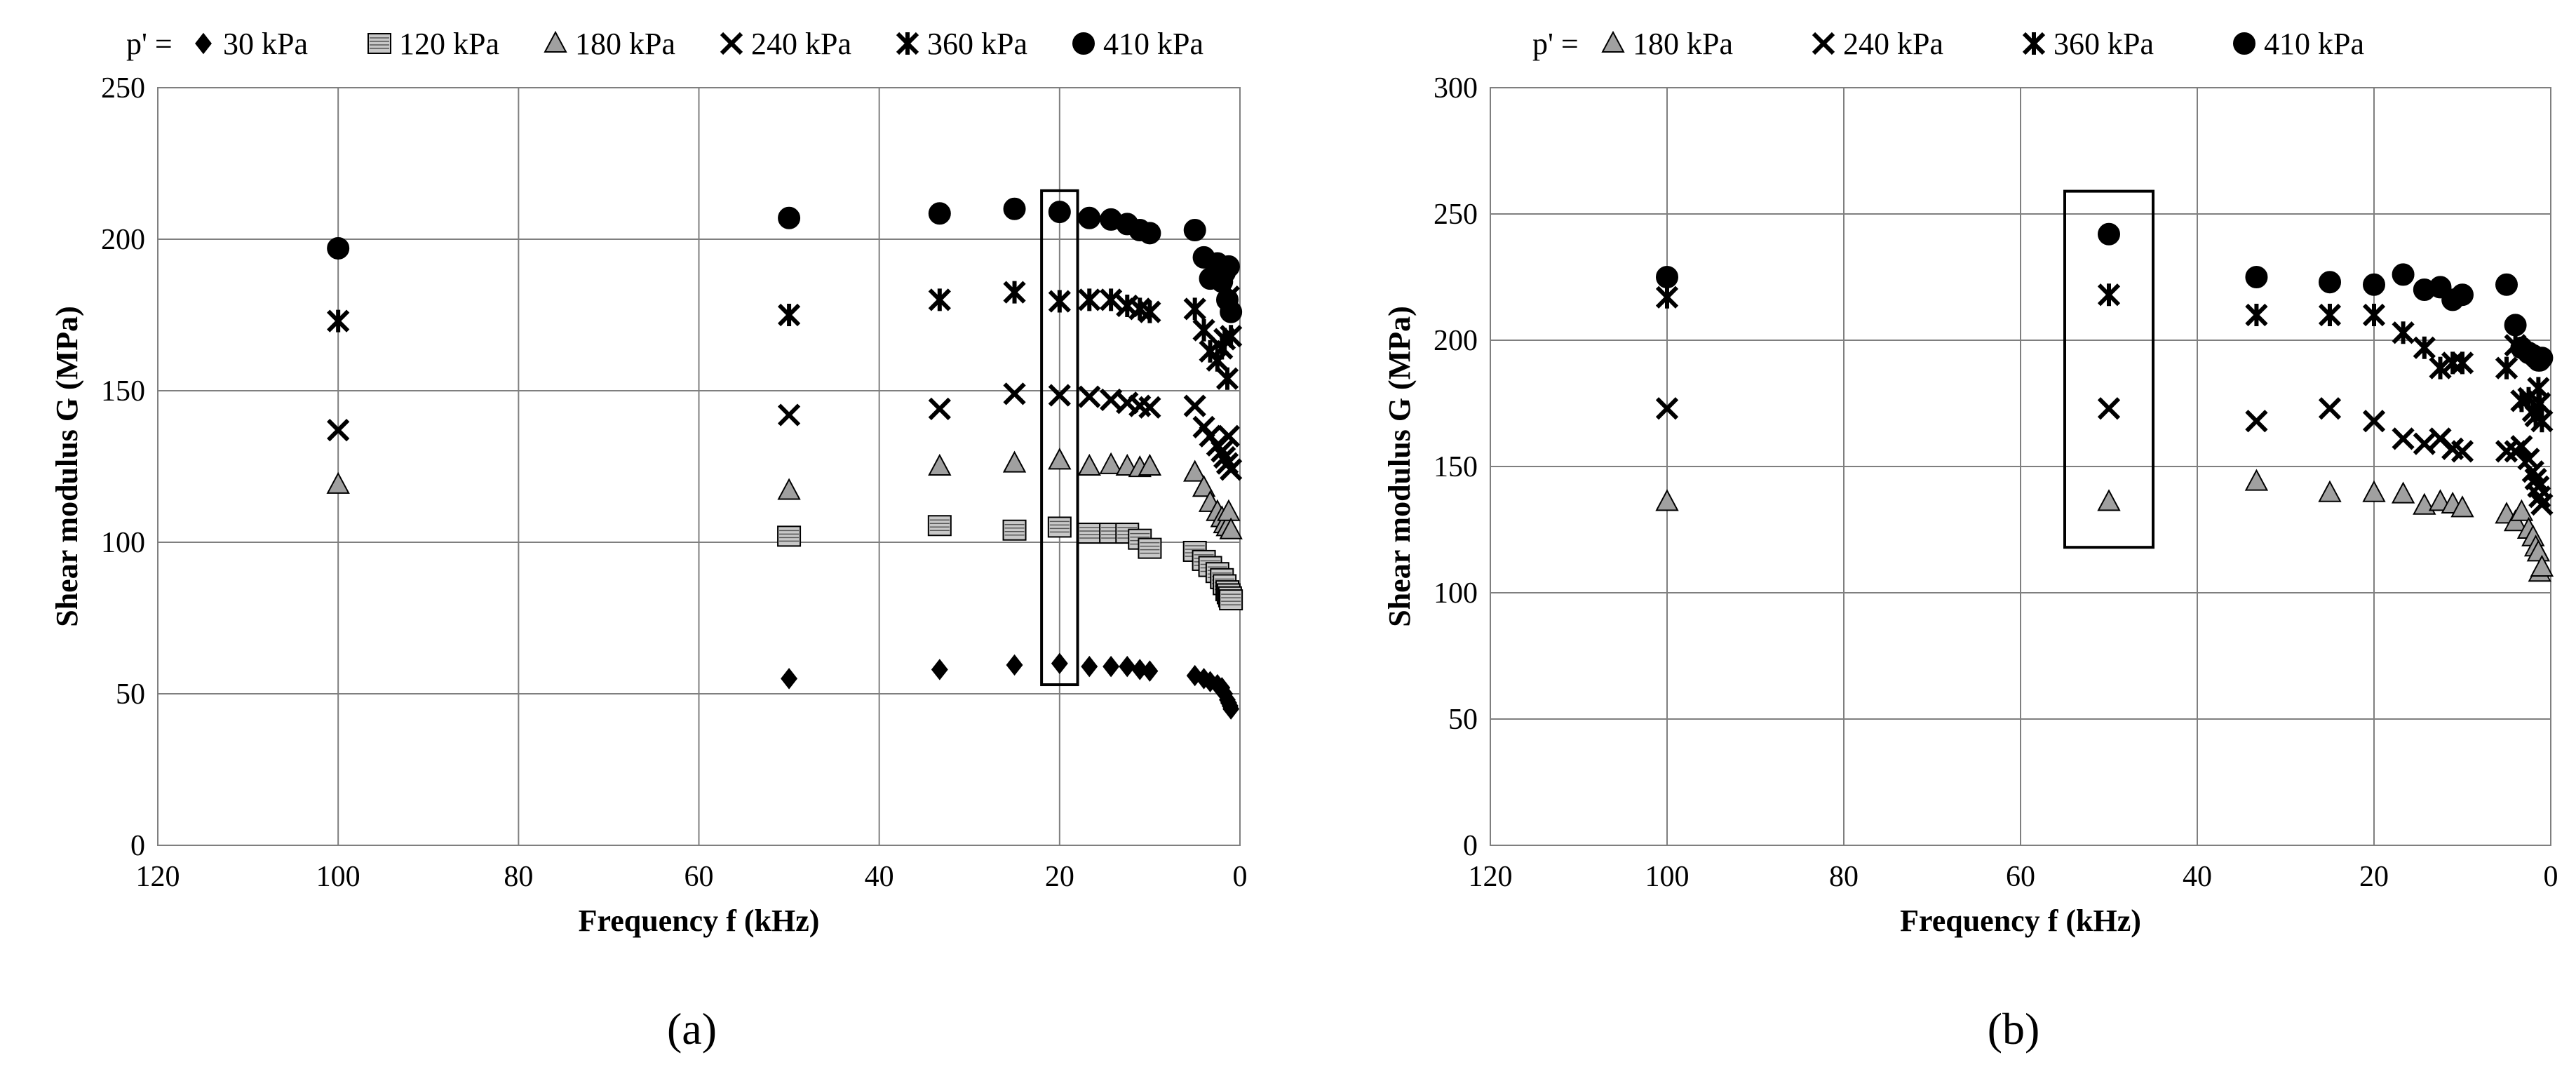 This screenshot has width=2576, height=1074. What do you see at coordinates (338, 877) in the screenshot?
I see `x-tick-label: 100` at bounding box center [338, 877].